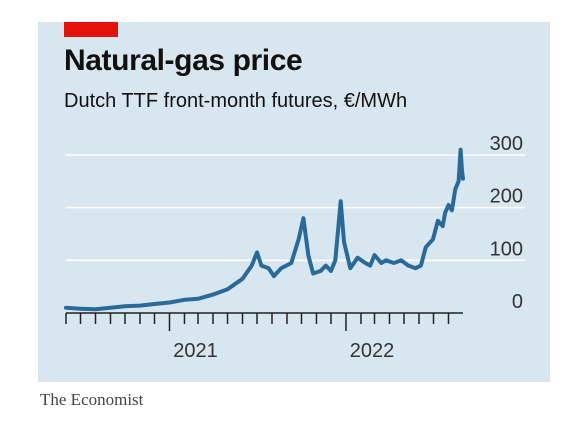  Describe the element at coordinates (92, 399) in the screenshot. I see `source-credit: The Economist` at that location.